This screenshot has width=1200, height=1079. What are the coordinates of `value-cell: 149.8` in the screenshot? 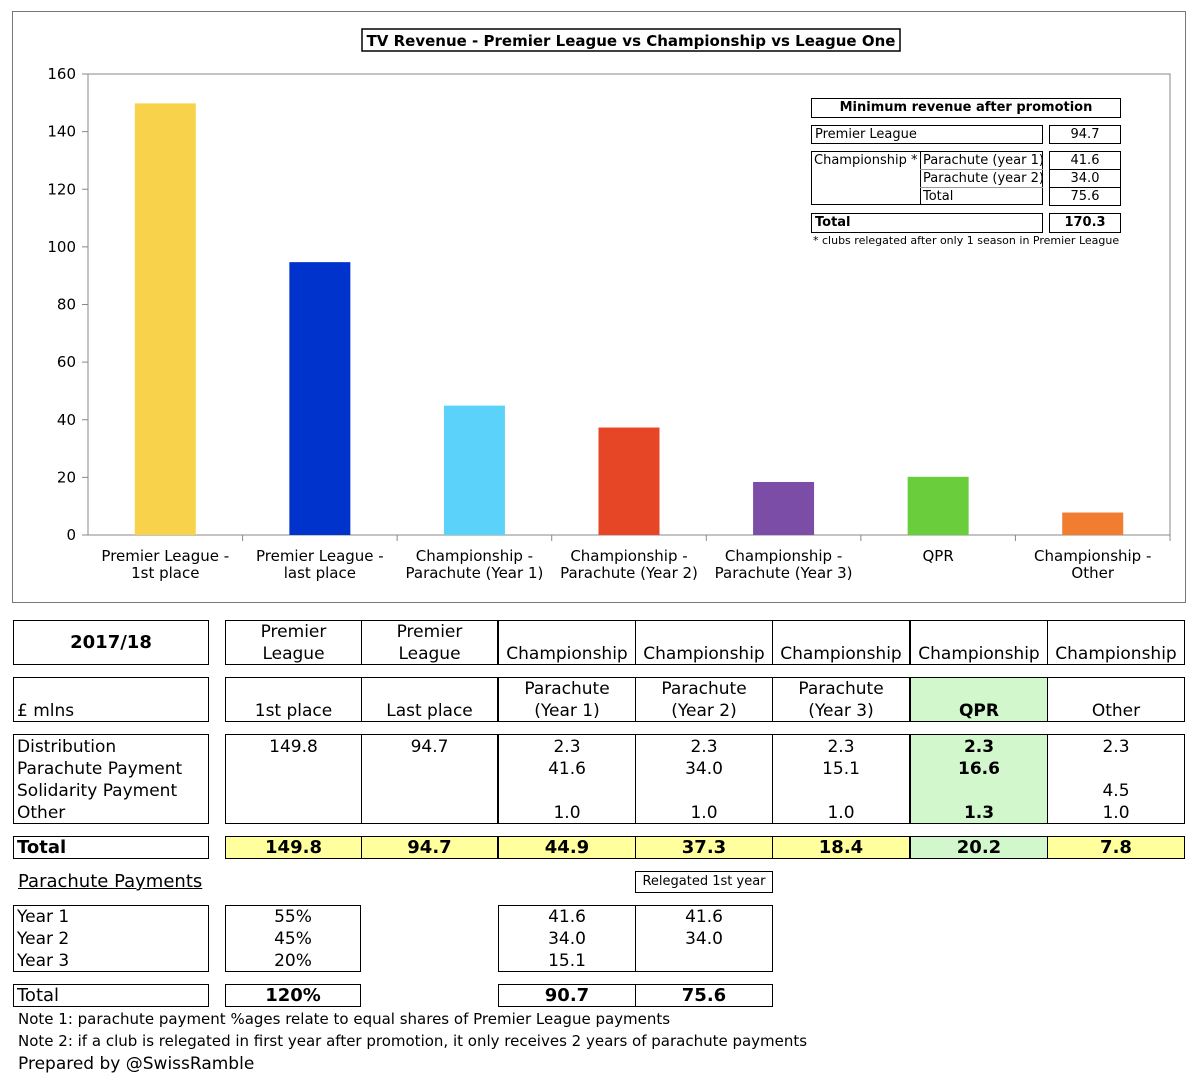 It's located at (293, 747).